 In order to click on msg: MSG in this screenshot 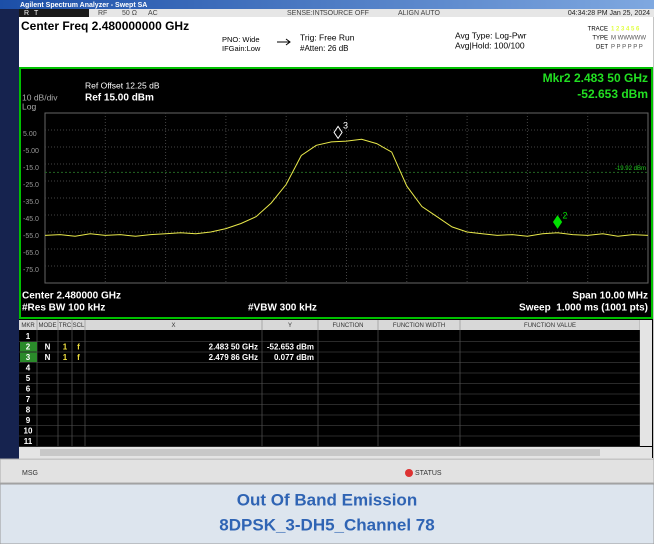, I will do `click(30, 473)`.